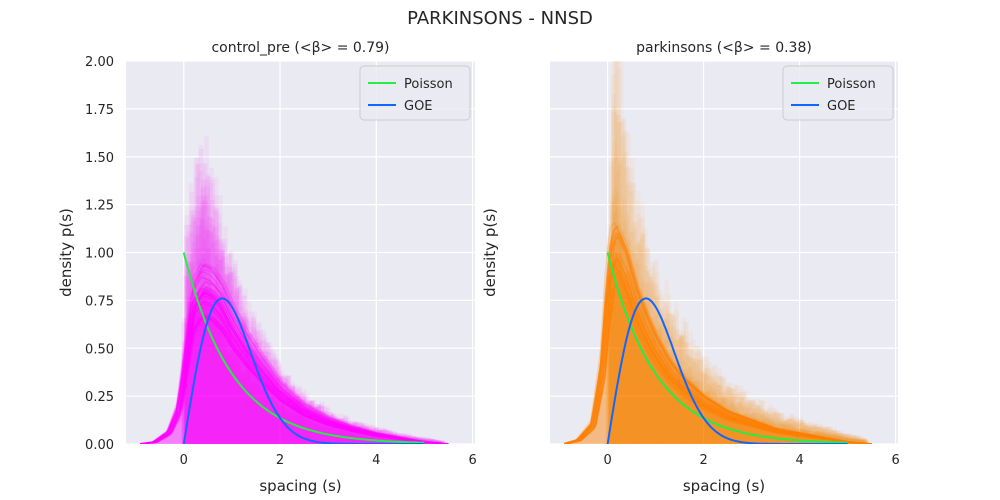  Describe the element at coordinates (799, 460) in the screenshot. I see `x-tick-label: 4` at that location.